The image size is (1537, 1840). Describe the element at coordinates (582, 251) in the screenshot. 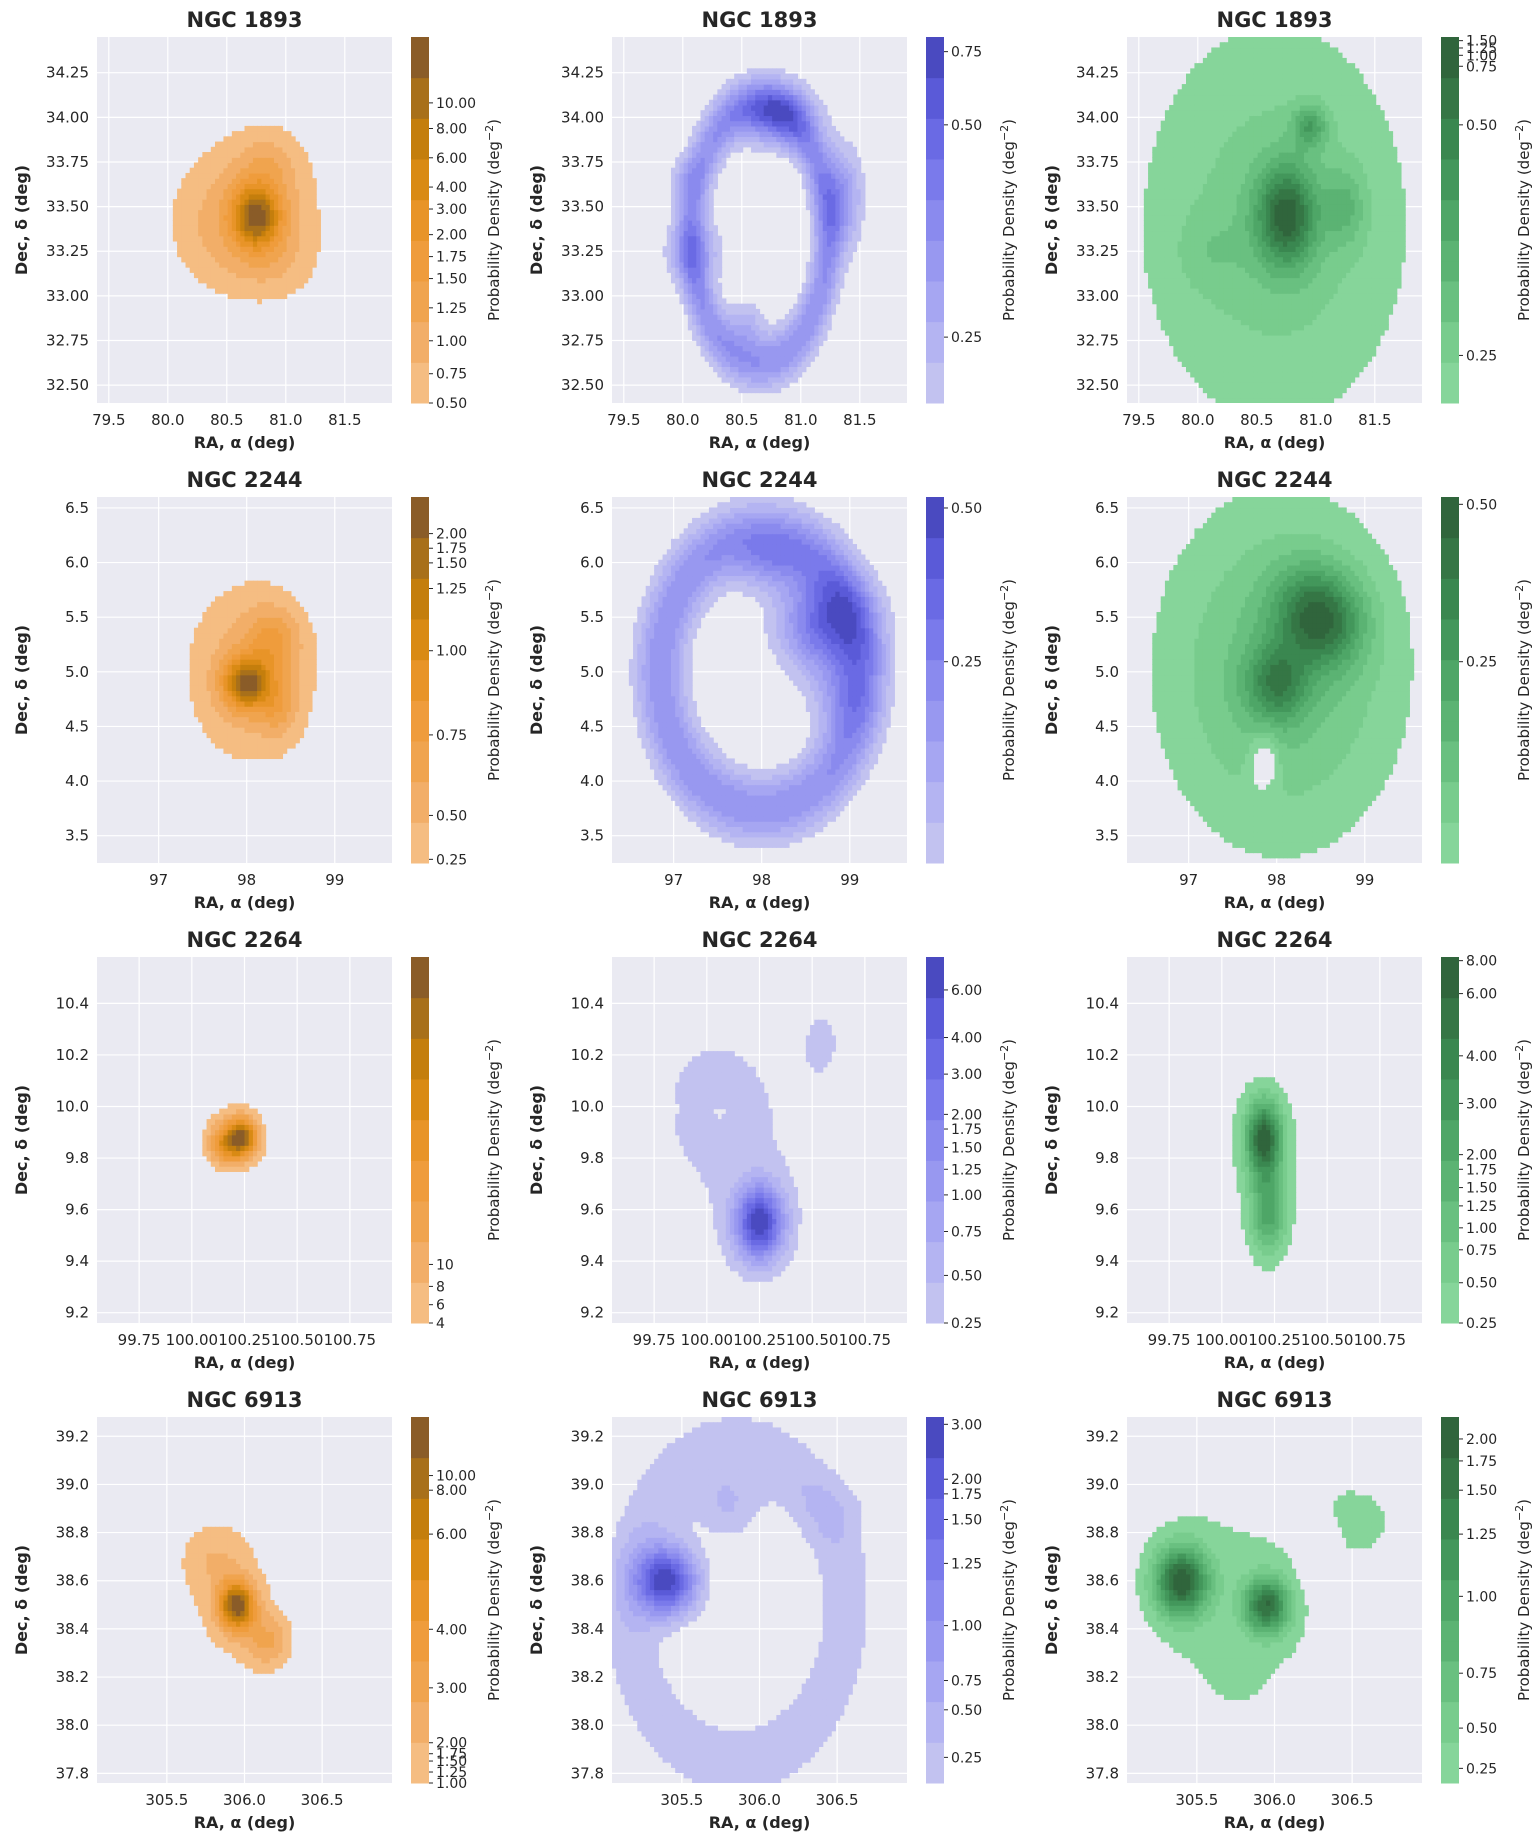

I see `y-tick-label: 33.25` at that location.